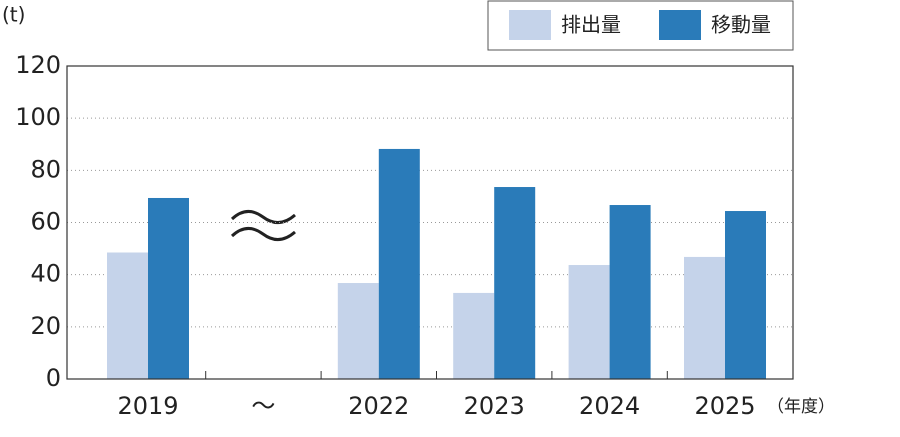  I want to click on x-tick-label: 2022, so click(378, 406).